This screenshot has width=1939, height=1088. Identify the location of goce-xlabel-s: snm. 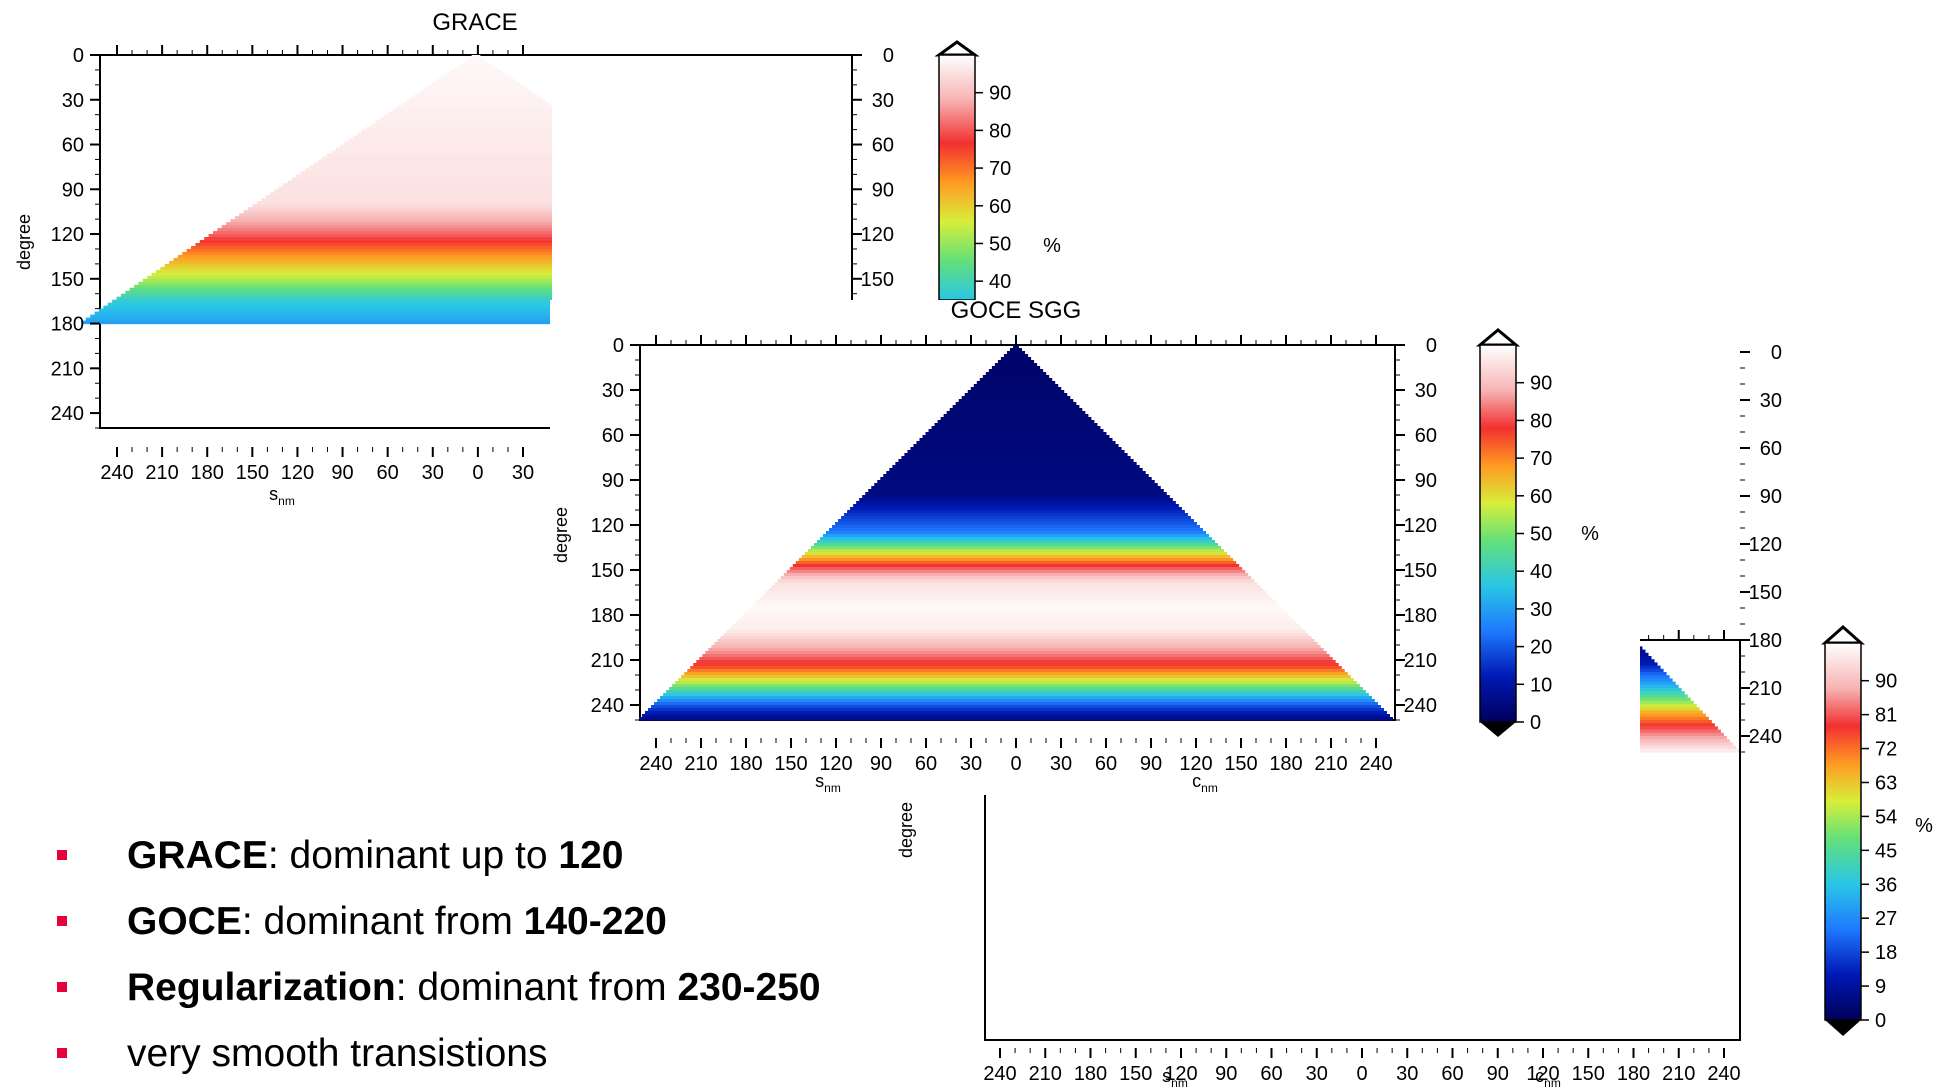
(828, 783).